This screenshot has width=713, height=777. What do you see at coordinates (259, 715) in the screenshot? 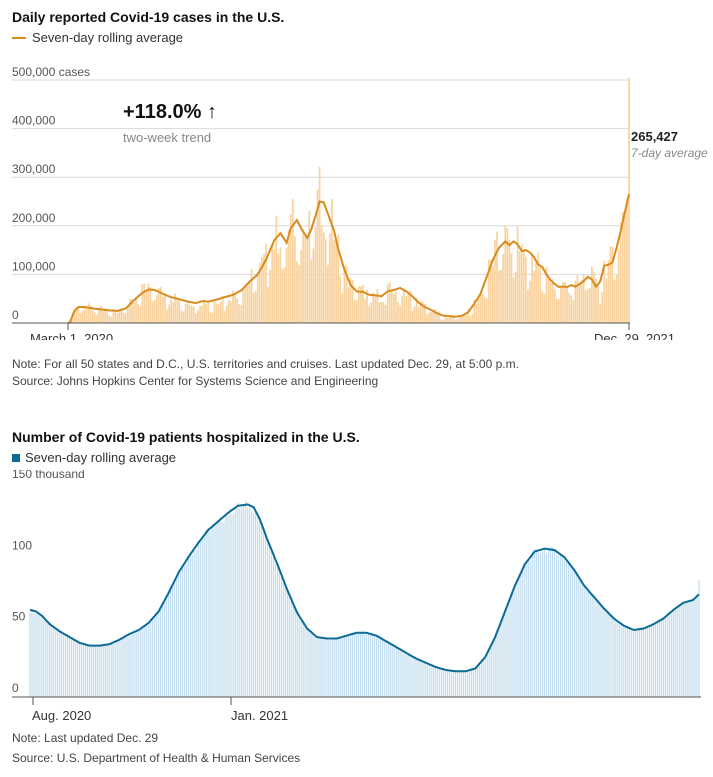
I see `hosp-x-label-jan: Jan. 2021` at bounding box center [259, 715].